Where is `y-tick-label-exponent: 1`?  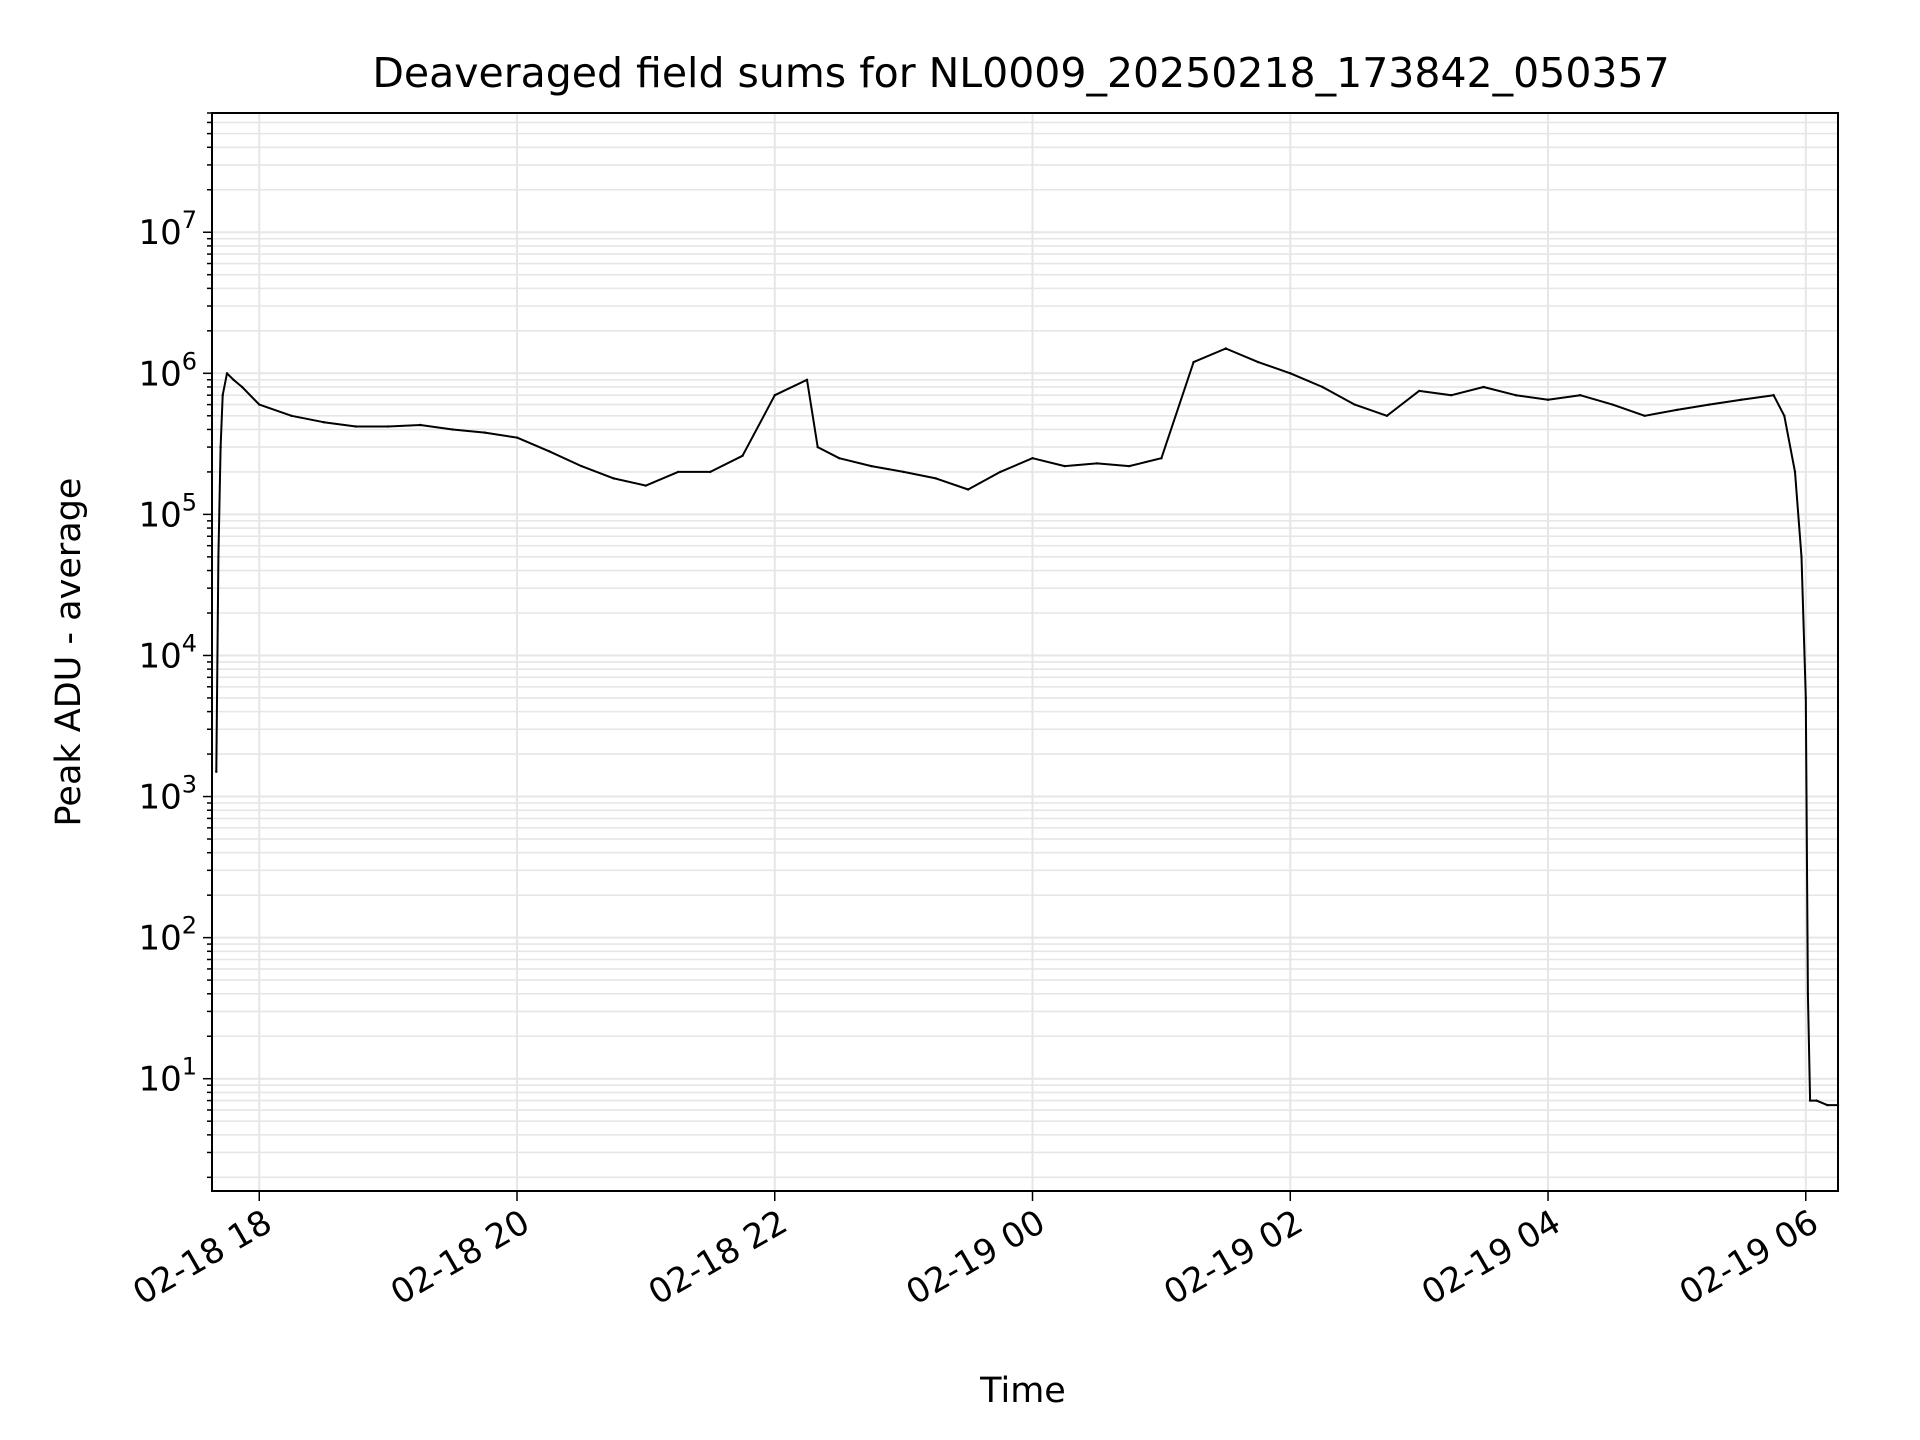 y-tick-label-exponent: 1 is located at coordinates (189, 1067).